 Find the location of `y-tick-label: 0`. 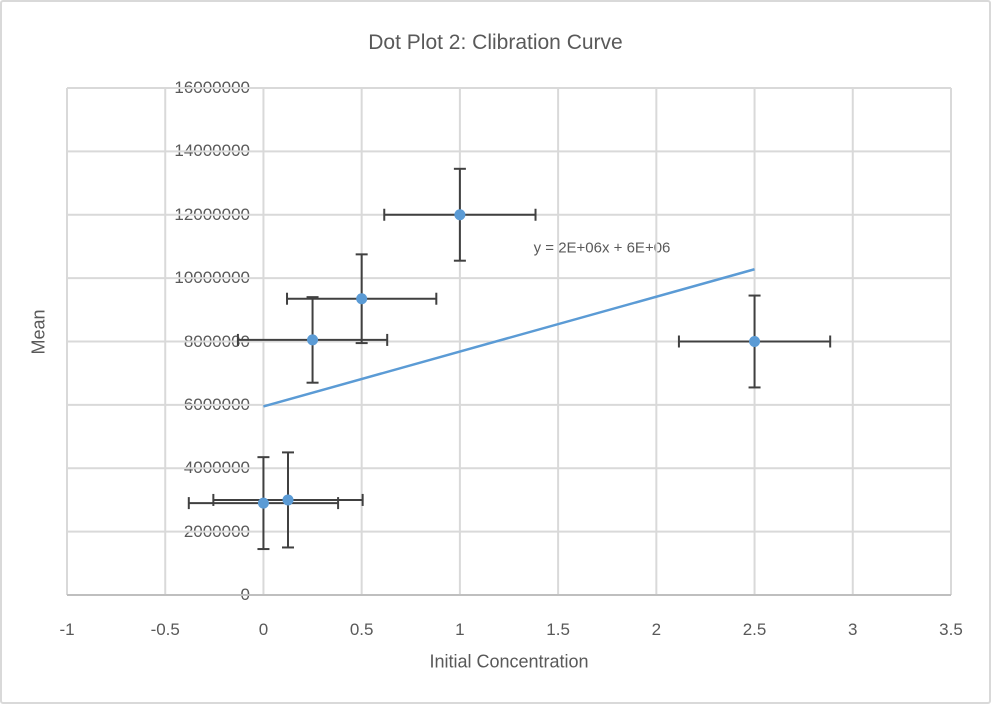

y-tick-label: 0 is located at coordinates (245, 594).